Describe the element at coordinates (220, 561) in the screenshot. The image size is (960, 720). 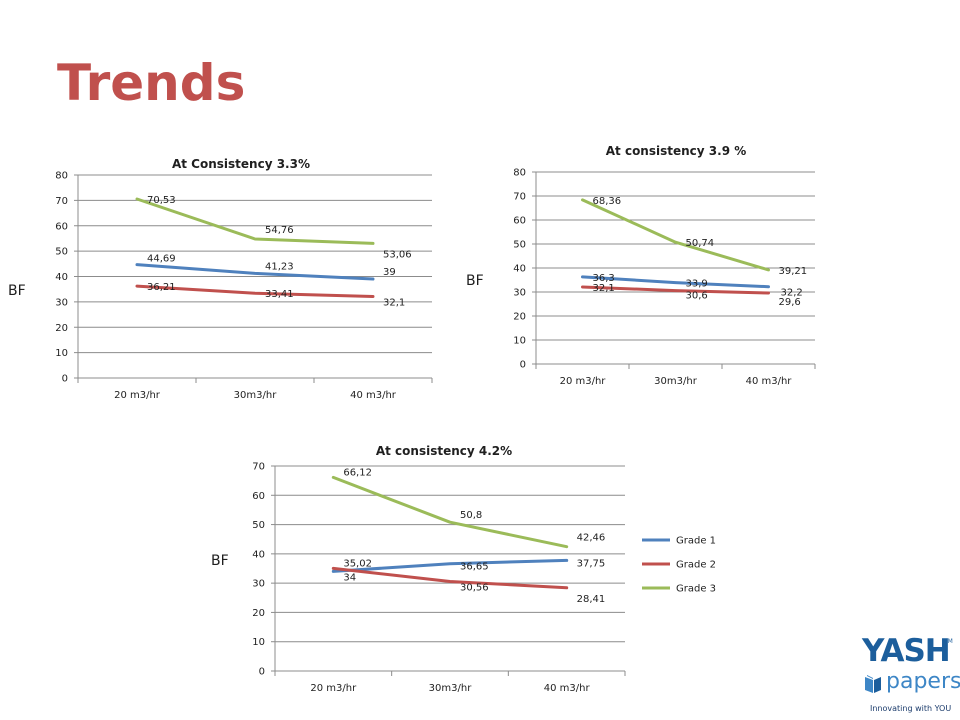
I see `chart-3-y-axis-label: BF` at that location.